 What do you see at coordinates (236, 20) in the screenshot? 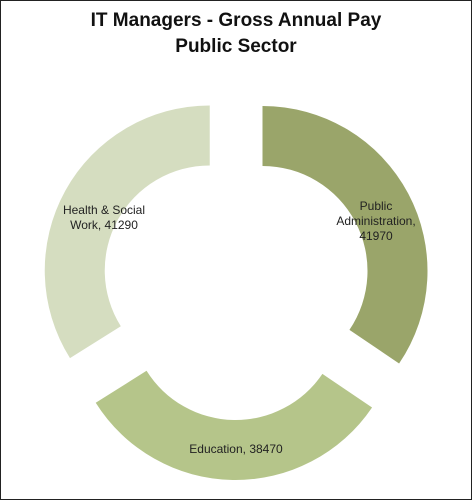
I see `chart-title-line-1: IT Managers - Gross Annual Pay` at bounding box center [236, 20].